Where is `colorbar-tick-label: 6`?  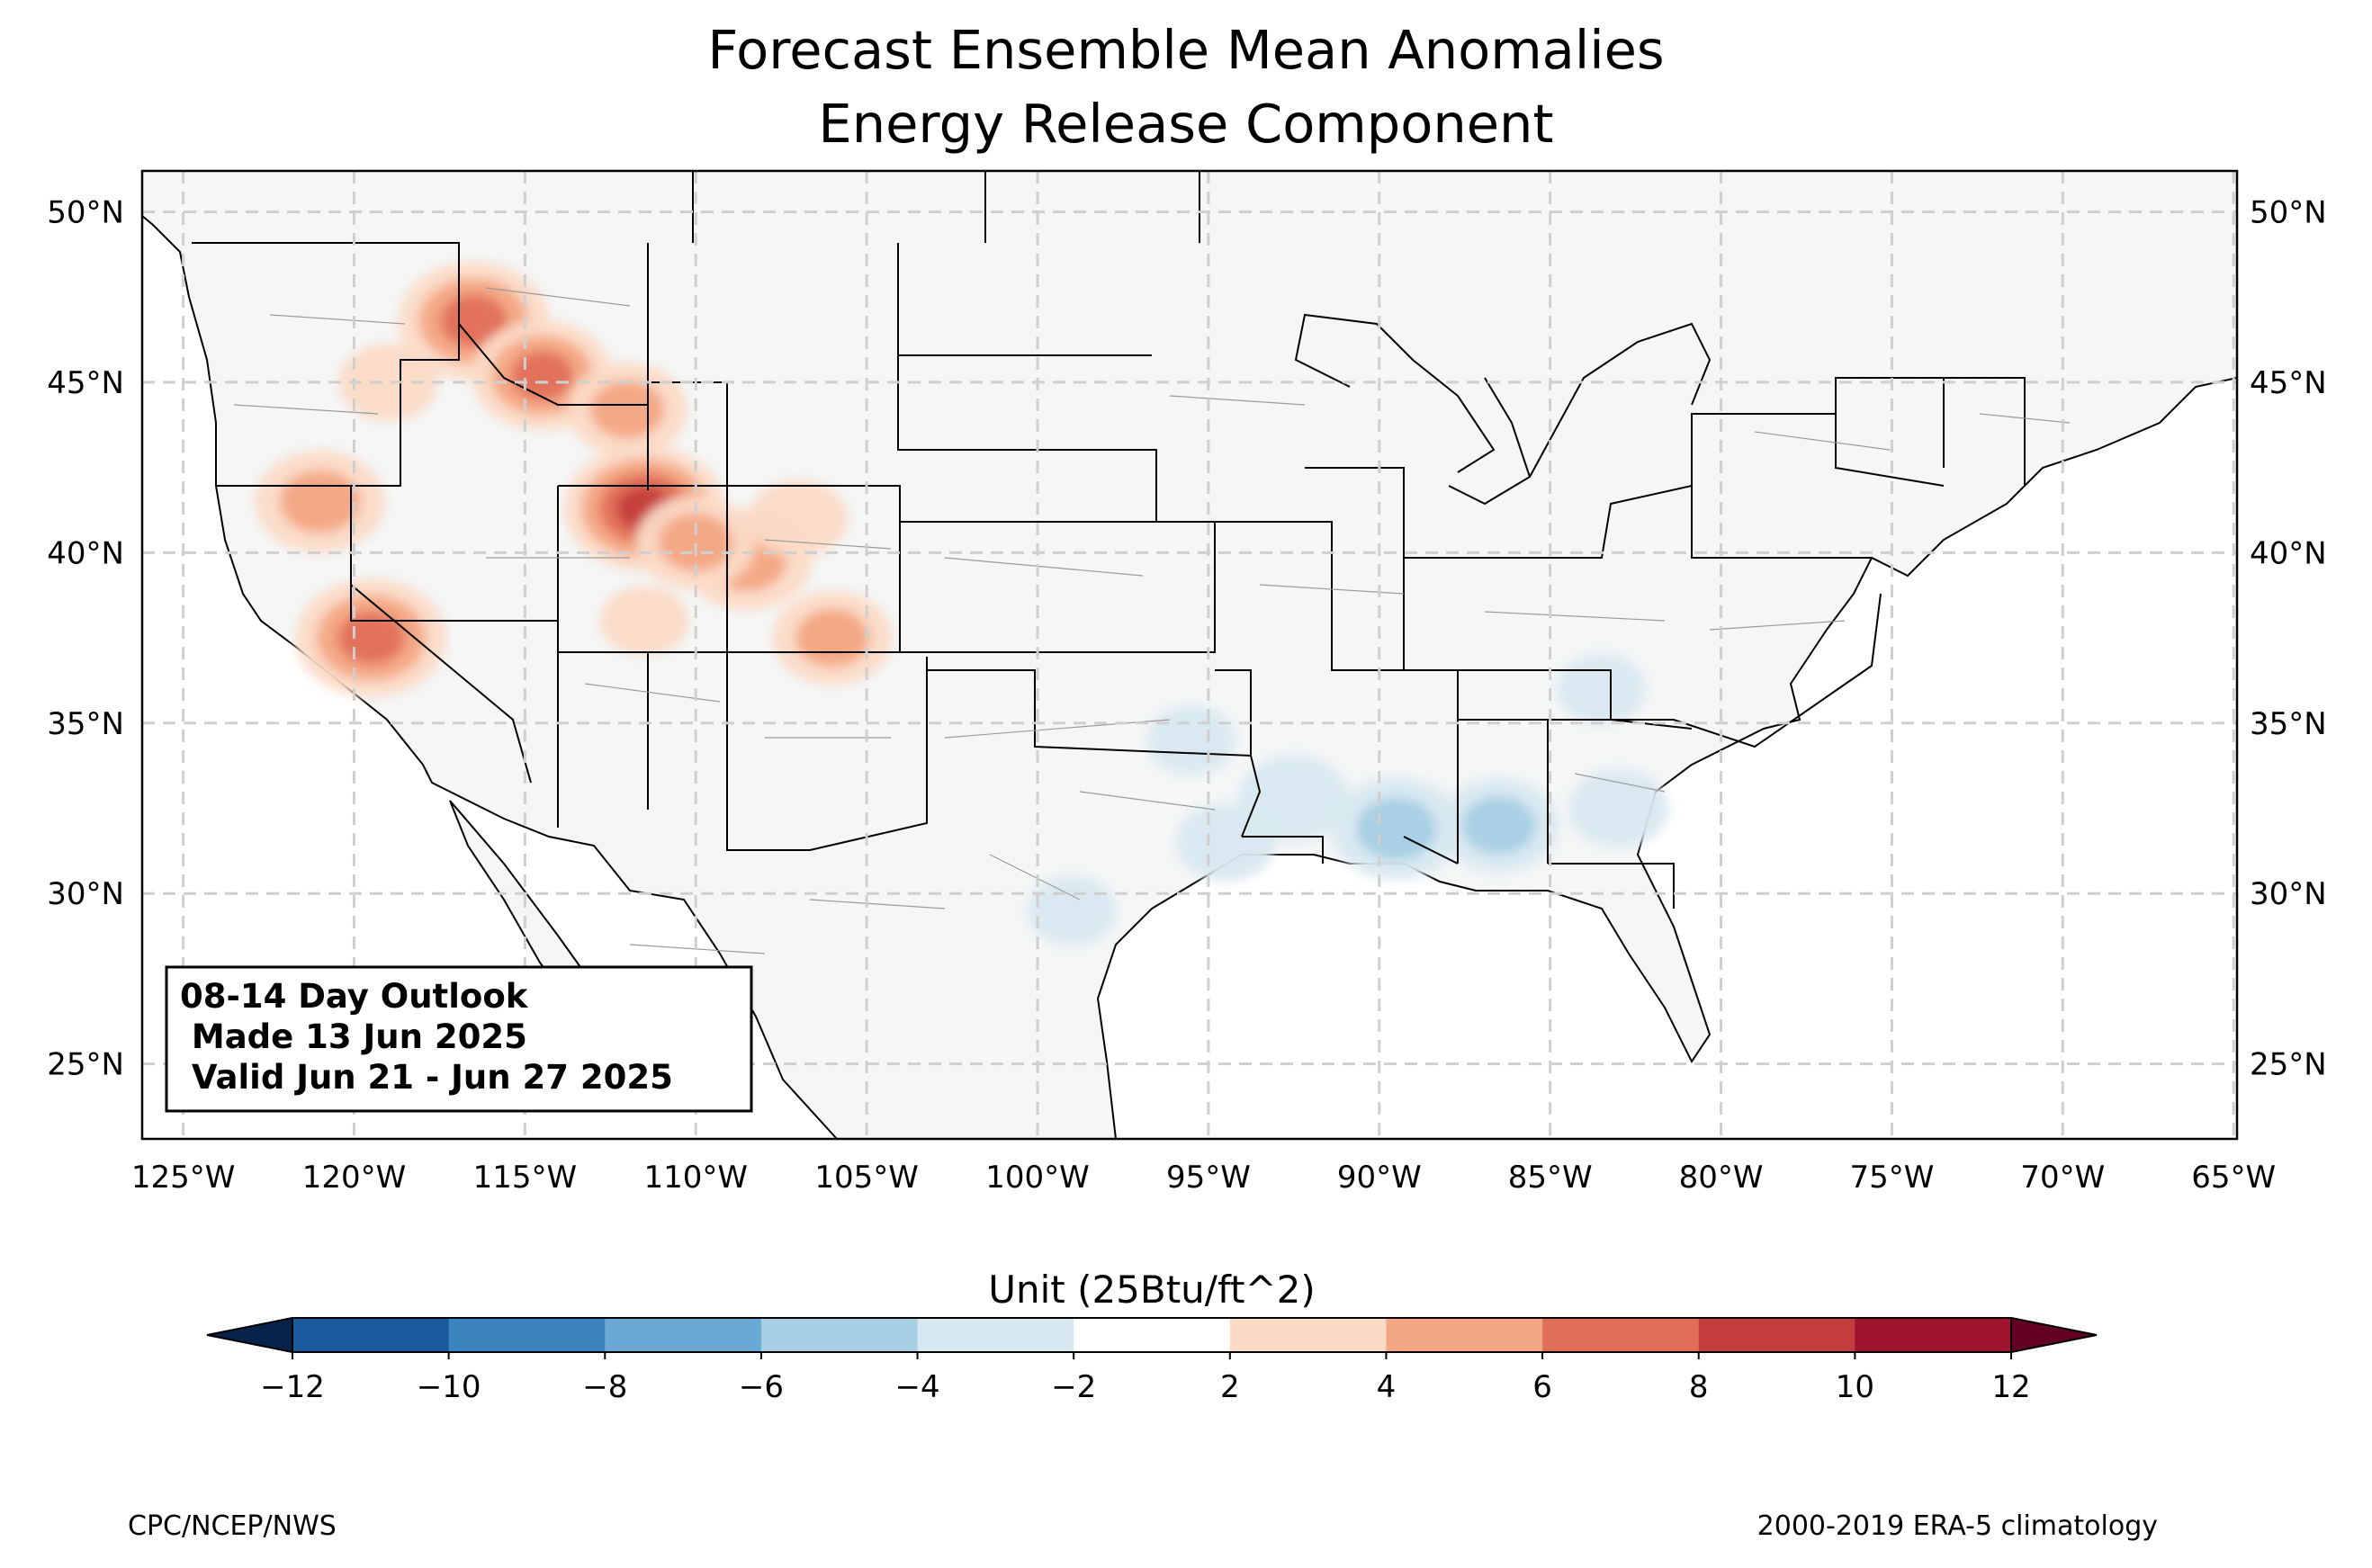 colorbar-tick-label: 6 is located at coordinates (1542, 1387).